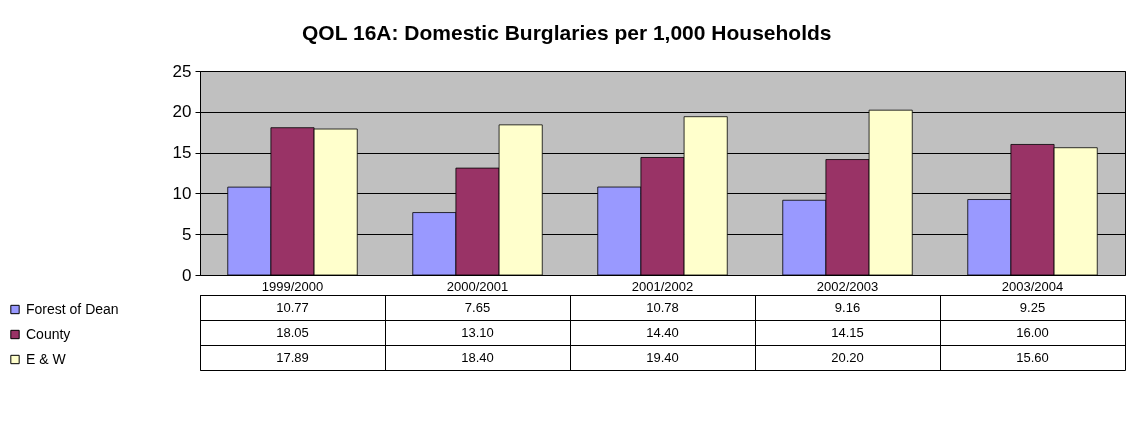  I want to click on data-label: 16.00, so click(1032, 332).